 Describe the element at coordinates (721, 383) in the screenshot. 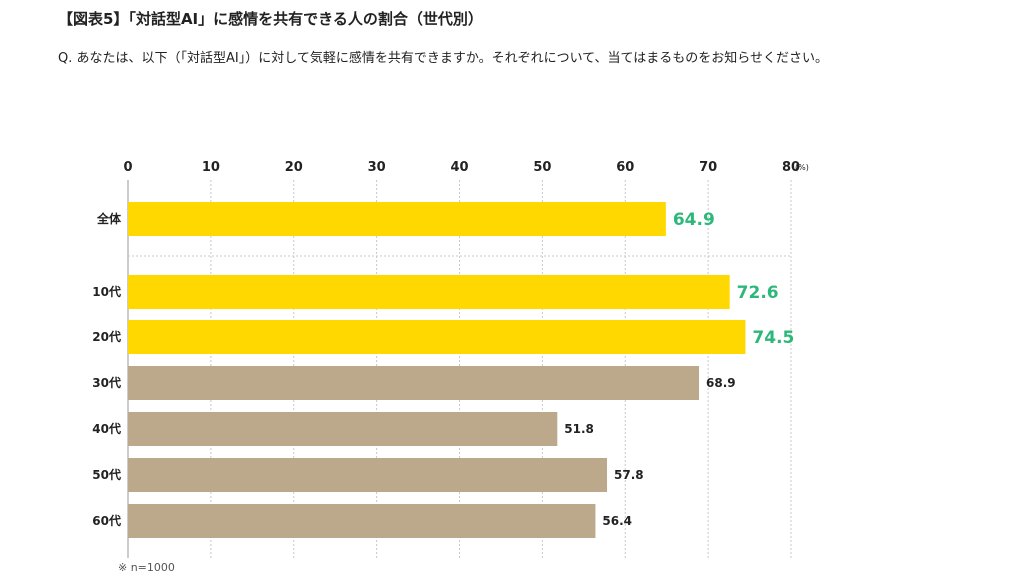

I see `data-label: 68.9` at that location.